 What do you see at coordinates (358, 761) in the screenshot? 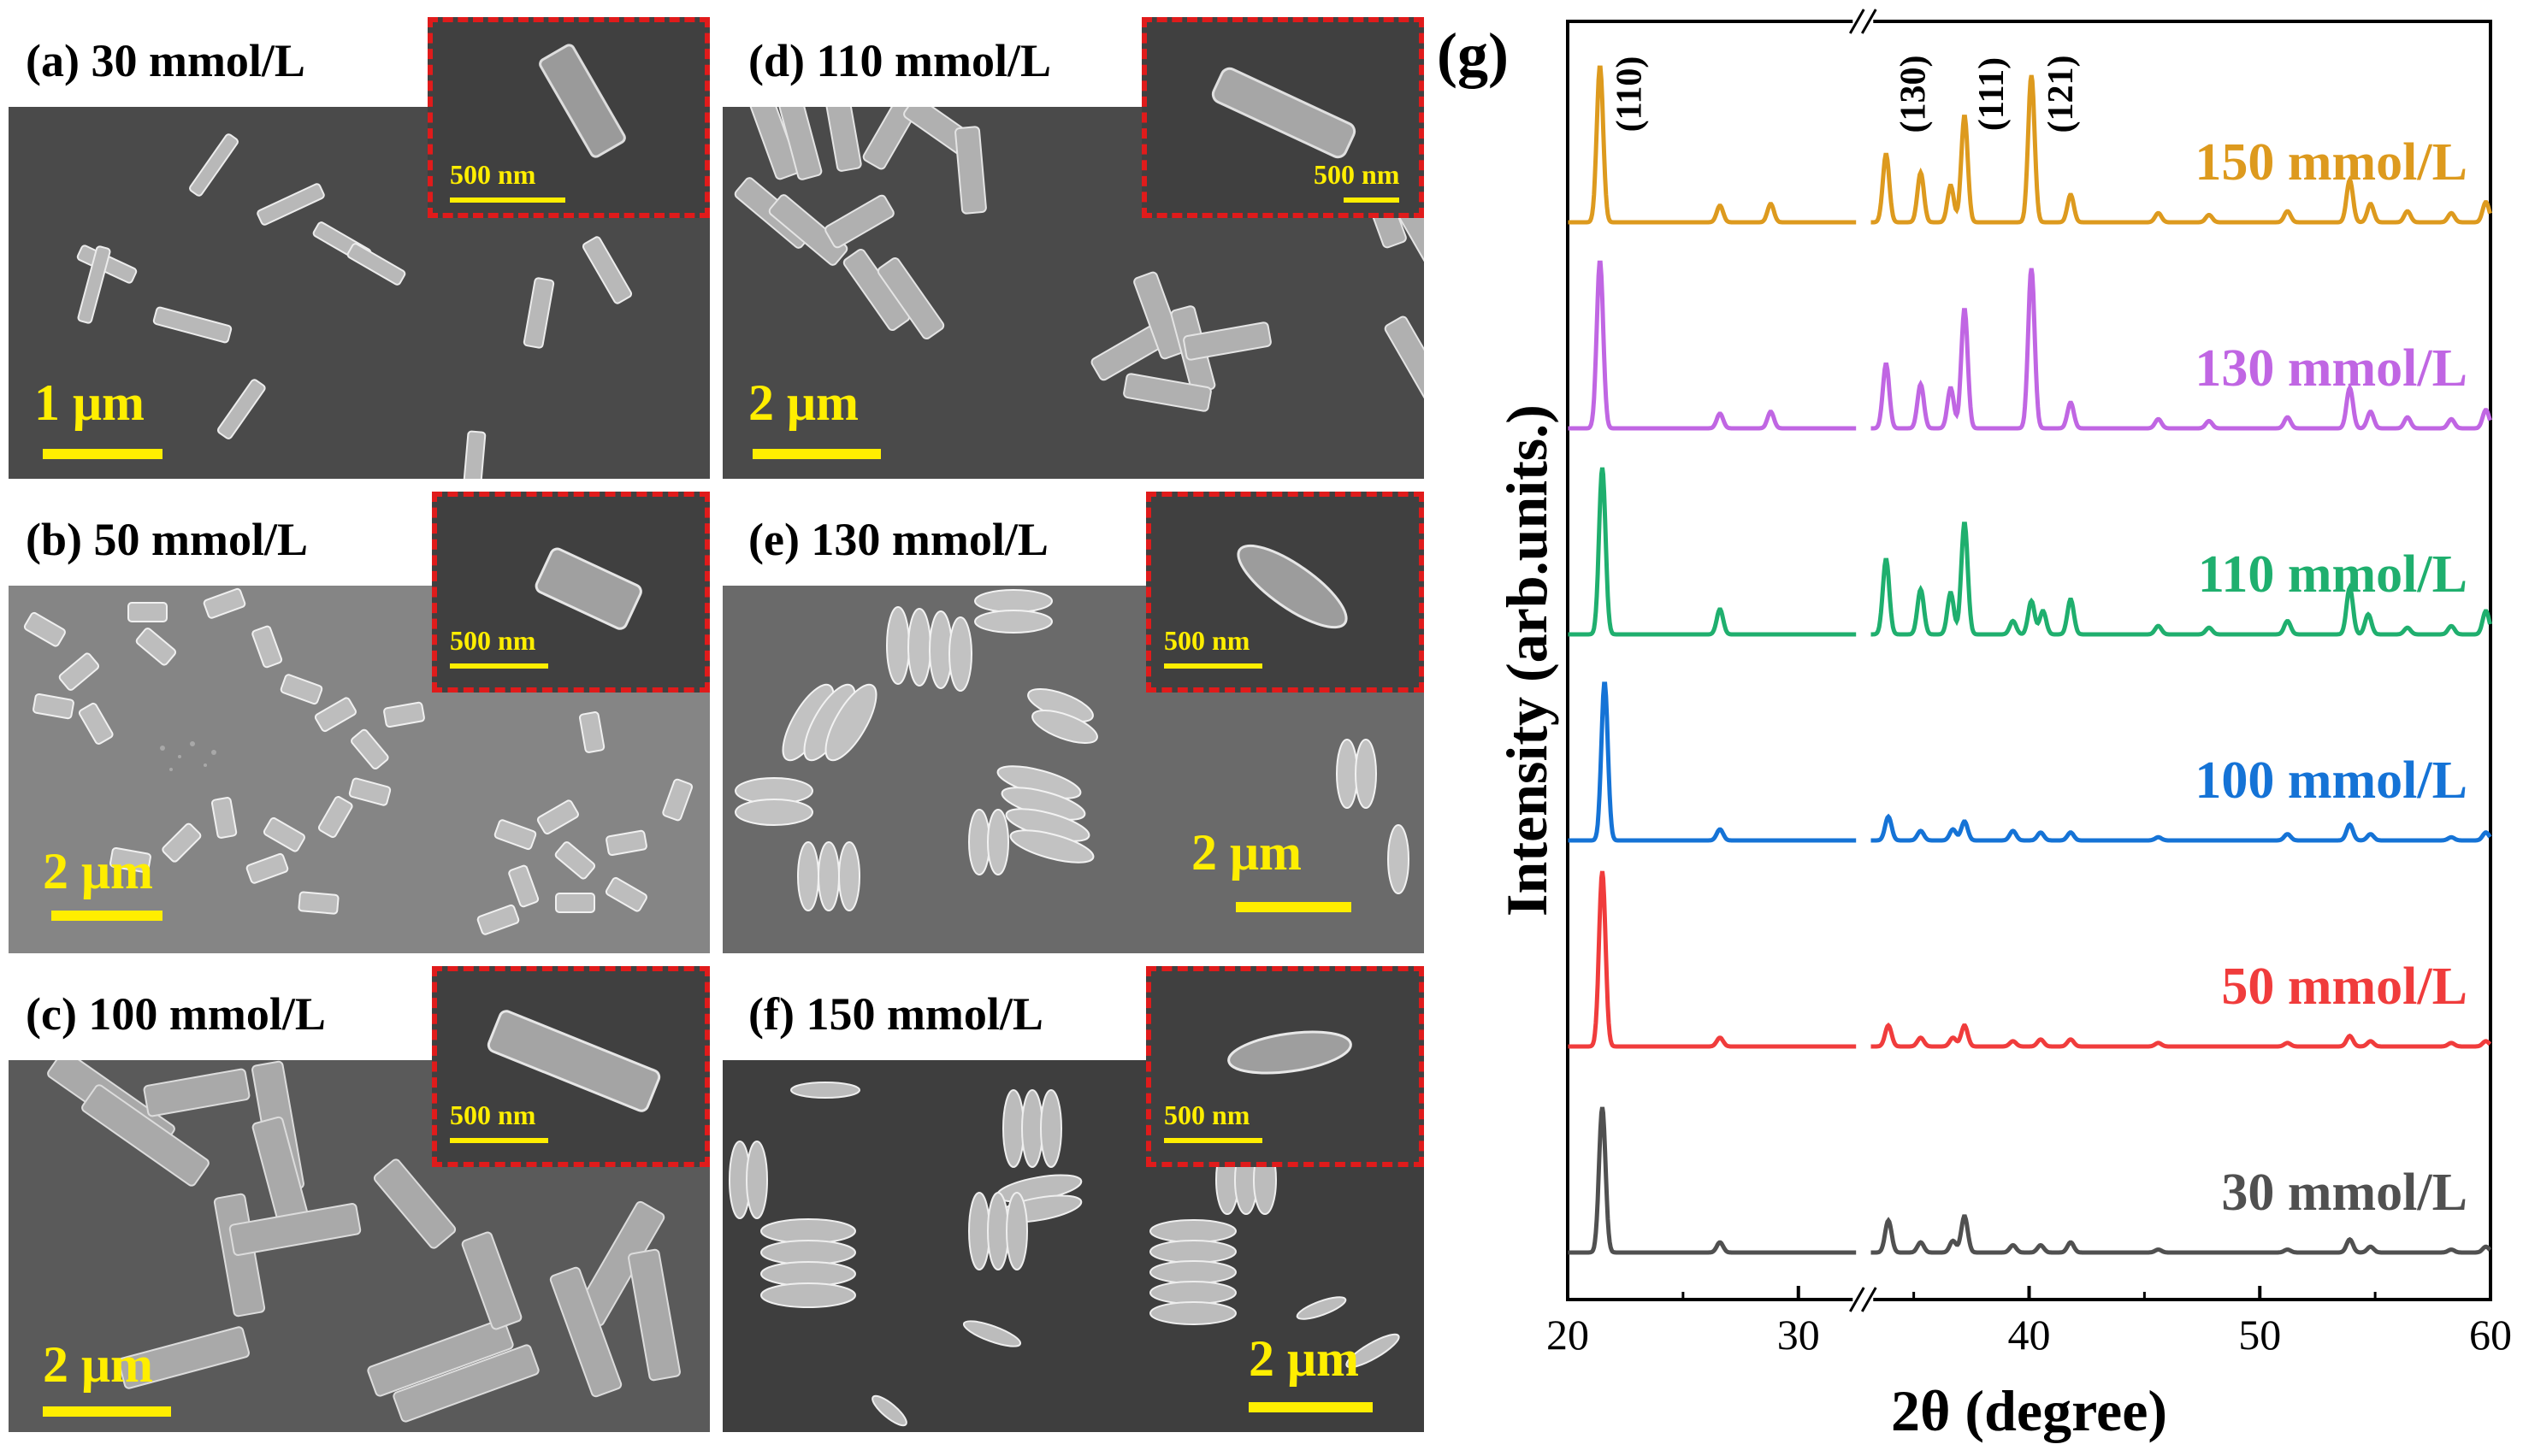
I see `sem-particles-b` at bounding box center [358, 761].